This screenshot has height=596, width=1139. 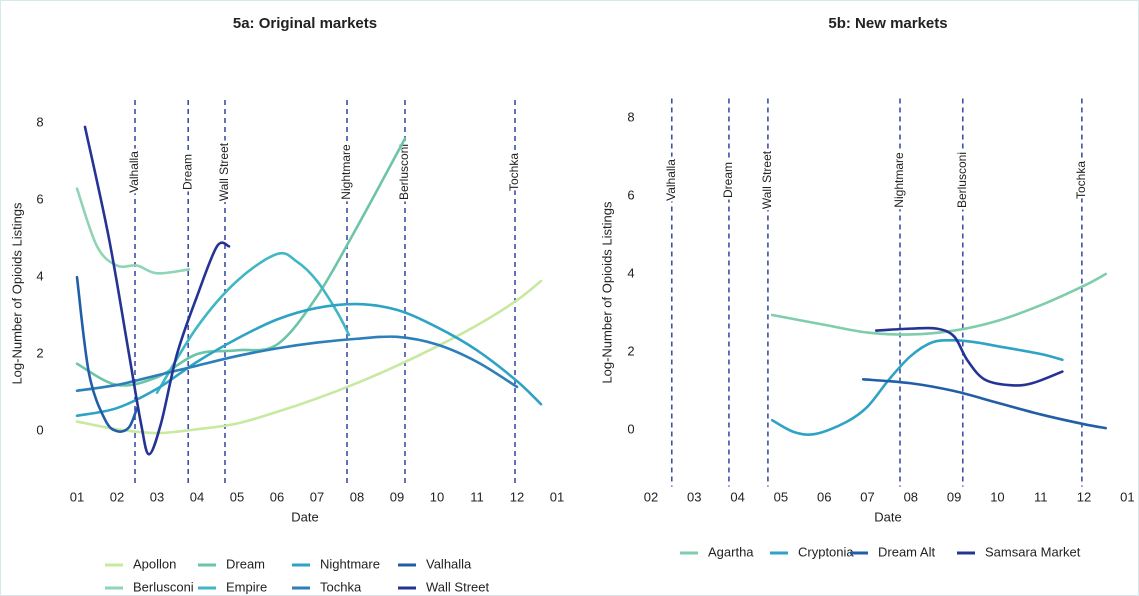 What do you see at coordinates (826, 551) in the screenshot?
I see `legend-label: Cryptonia` at bounding box center [826, 551].